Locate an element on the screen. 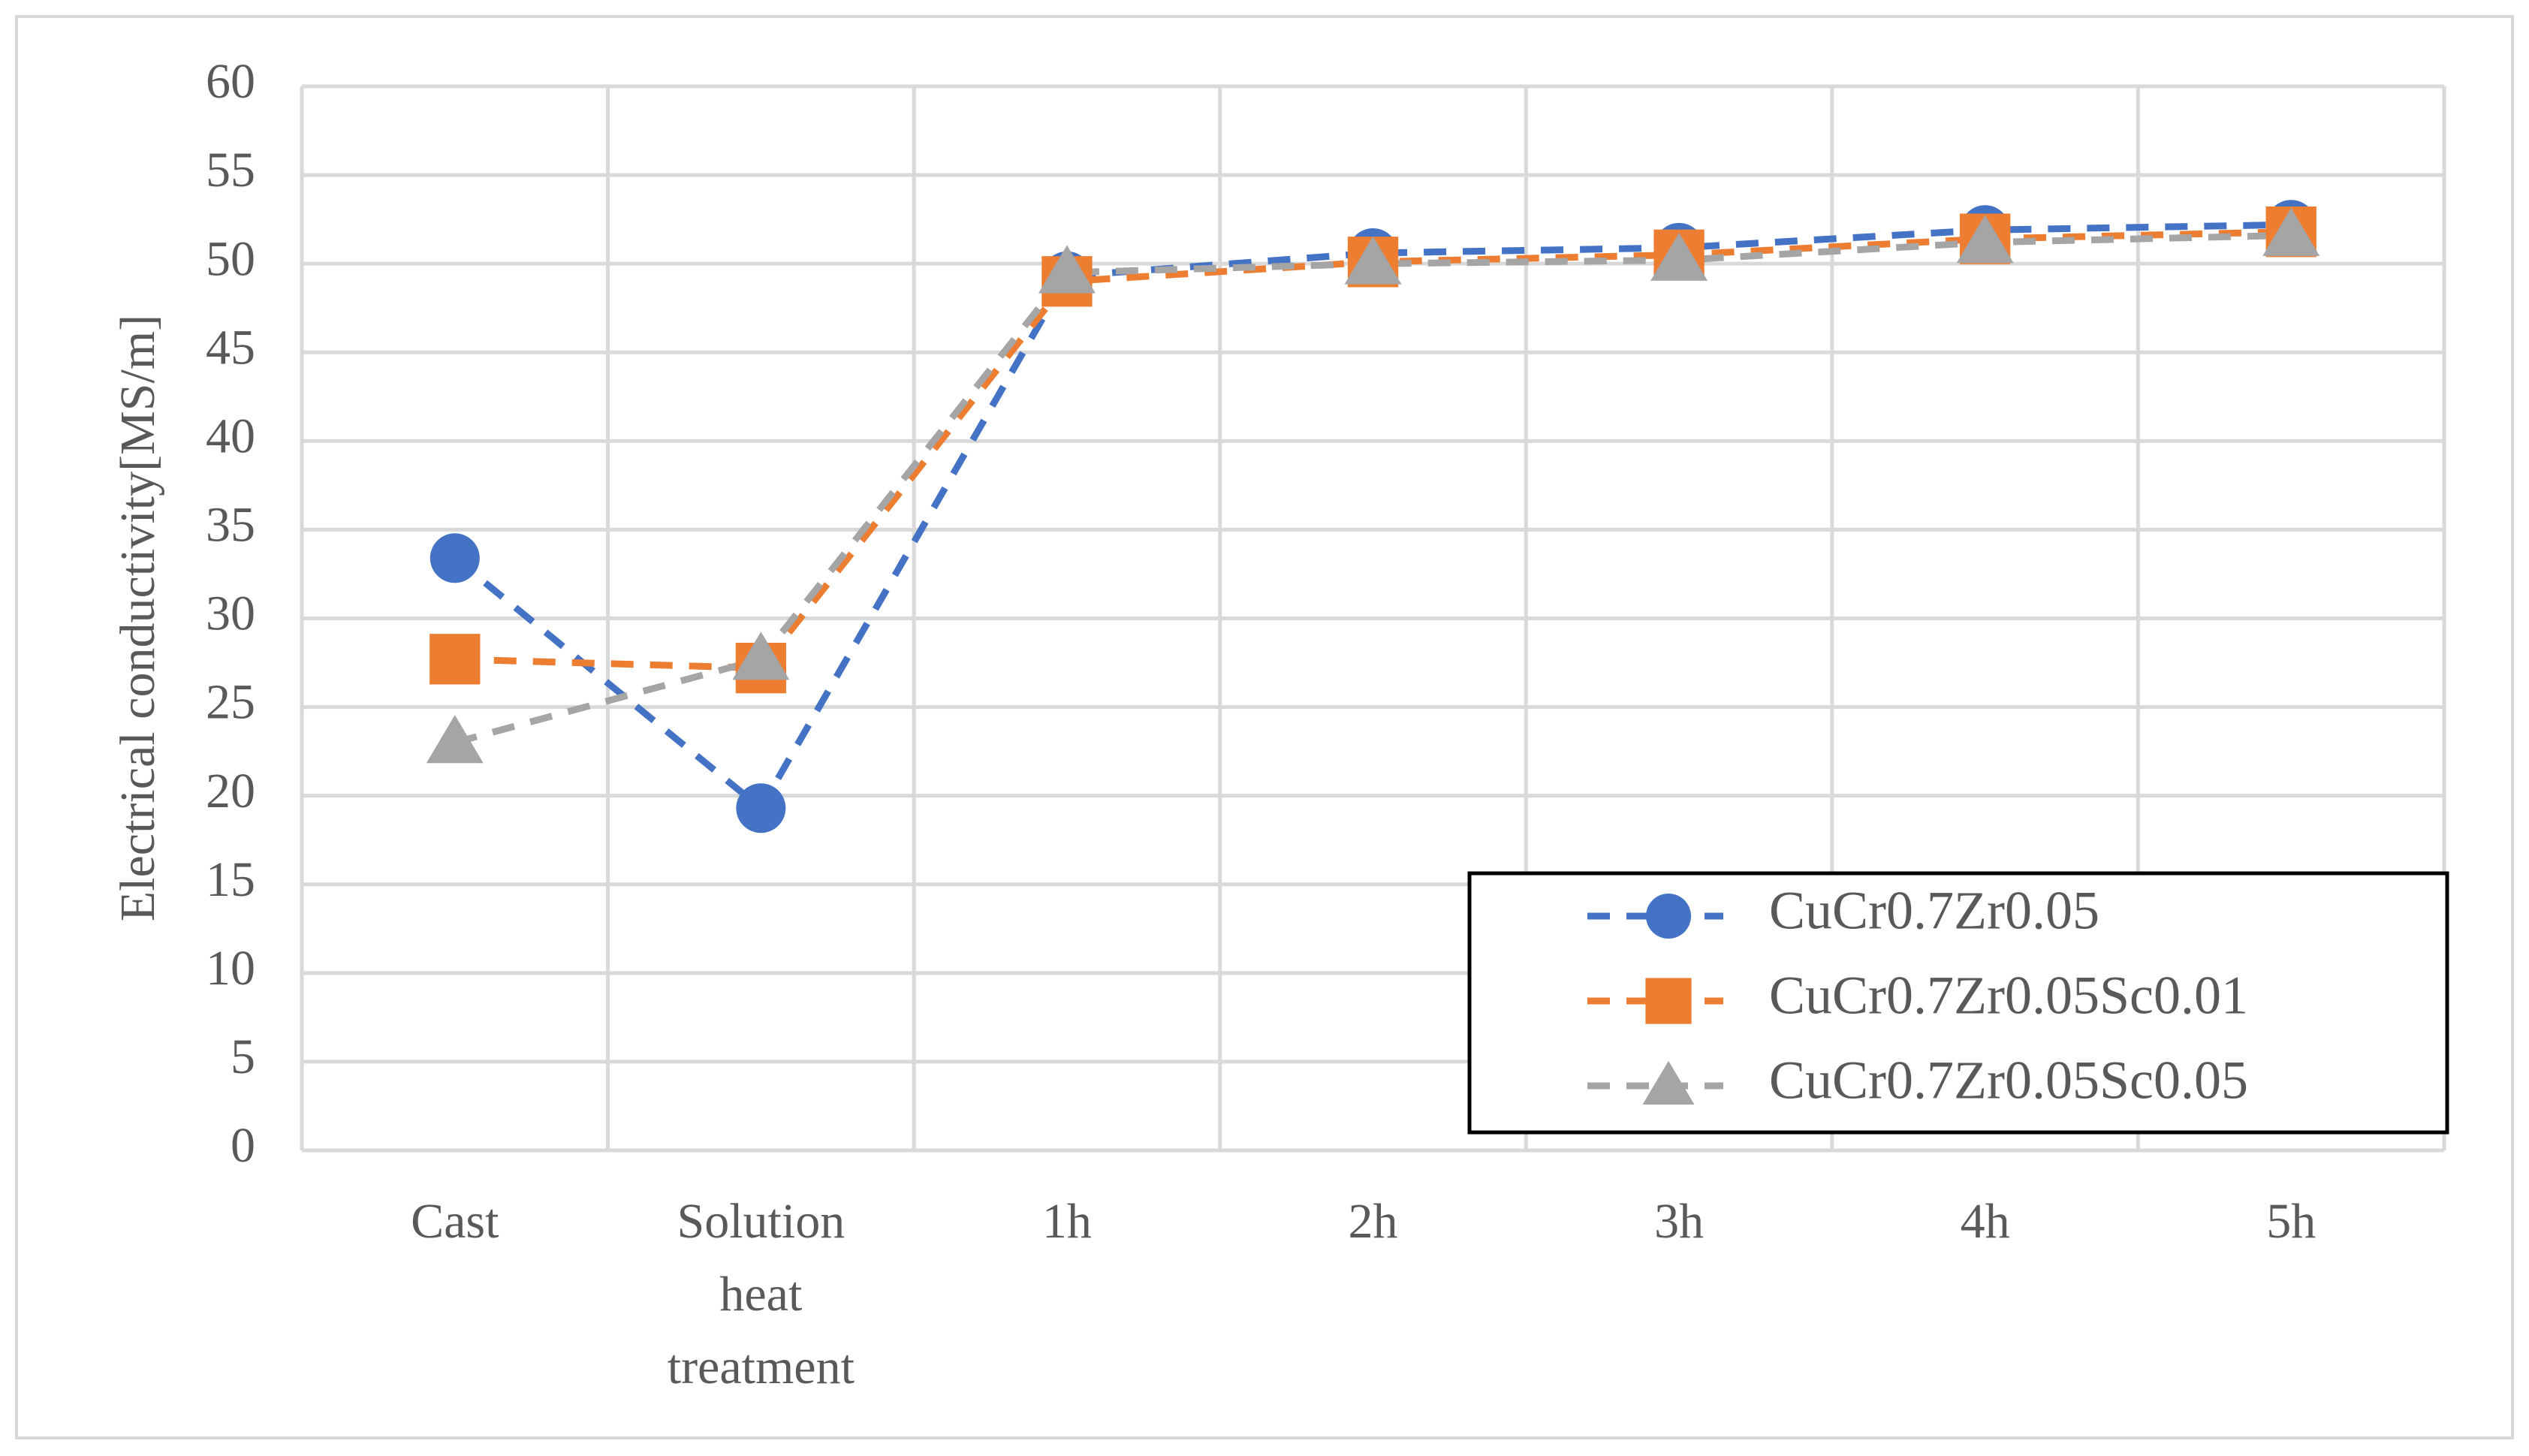  legend-label: CuCr0.7Zr0.05Sc0.05 is located at coordinates (2008, 1081).